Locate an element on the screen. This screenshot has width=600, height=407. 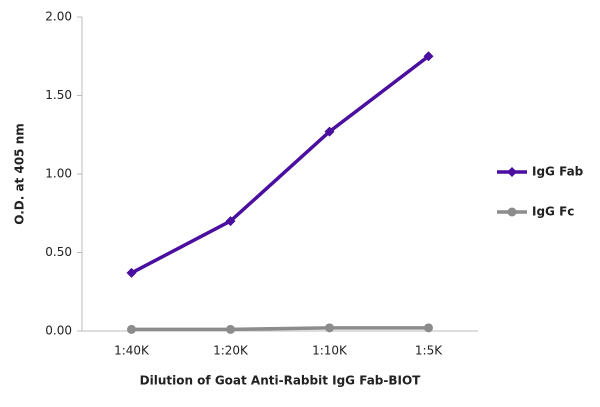
x-tick-label: 1:5K is located at coordinates (429, 351).